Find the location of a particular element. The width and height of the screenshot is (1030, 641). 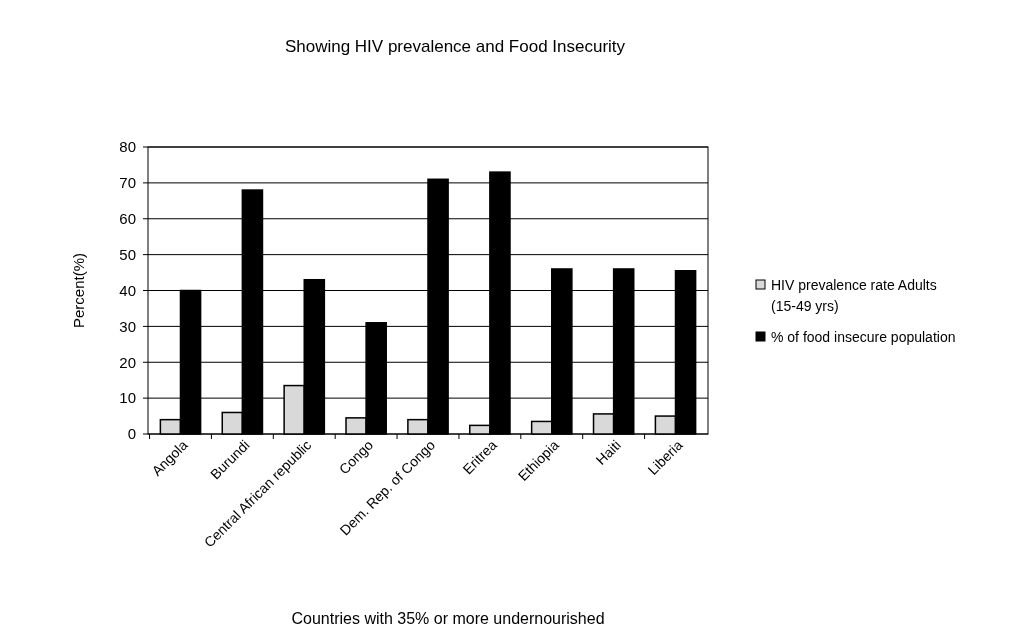

y-tick-label: 40 is located at coordinates (127, 290).